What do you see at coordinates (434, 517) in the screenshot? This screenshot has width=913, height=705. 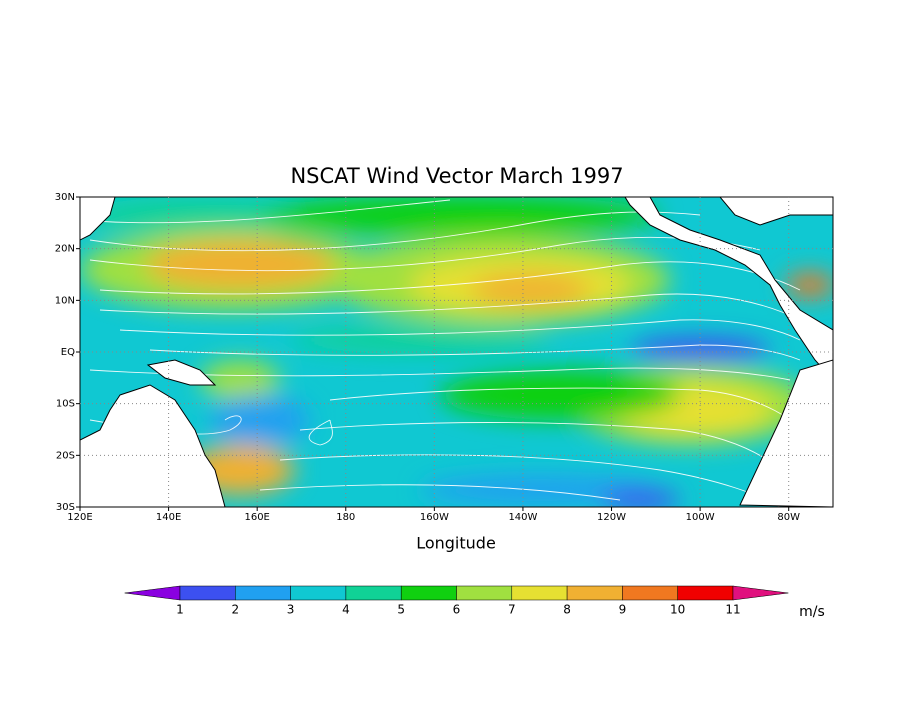 I see `x-tick-label: 160W` at bounding box center [434, 517].